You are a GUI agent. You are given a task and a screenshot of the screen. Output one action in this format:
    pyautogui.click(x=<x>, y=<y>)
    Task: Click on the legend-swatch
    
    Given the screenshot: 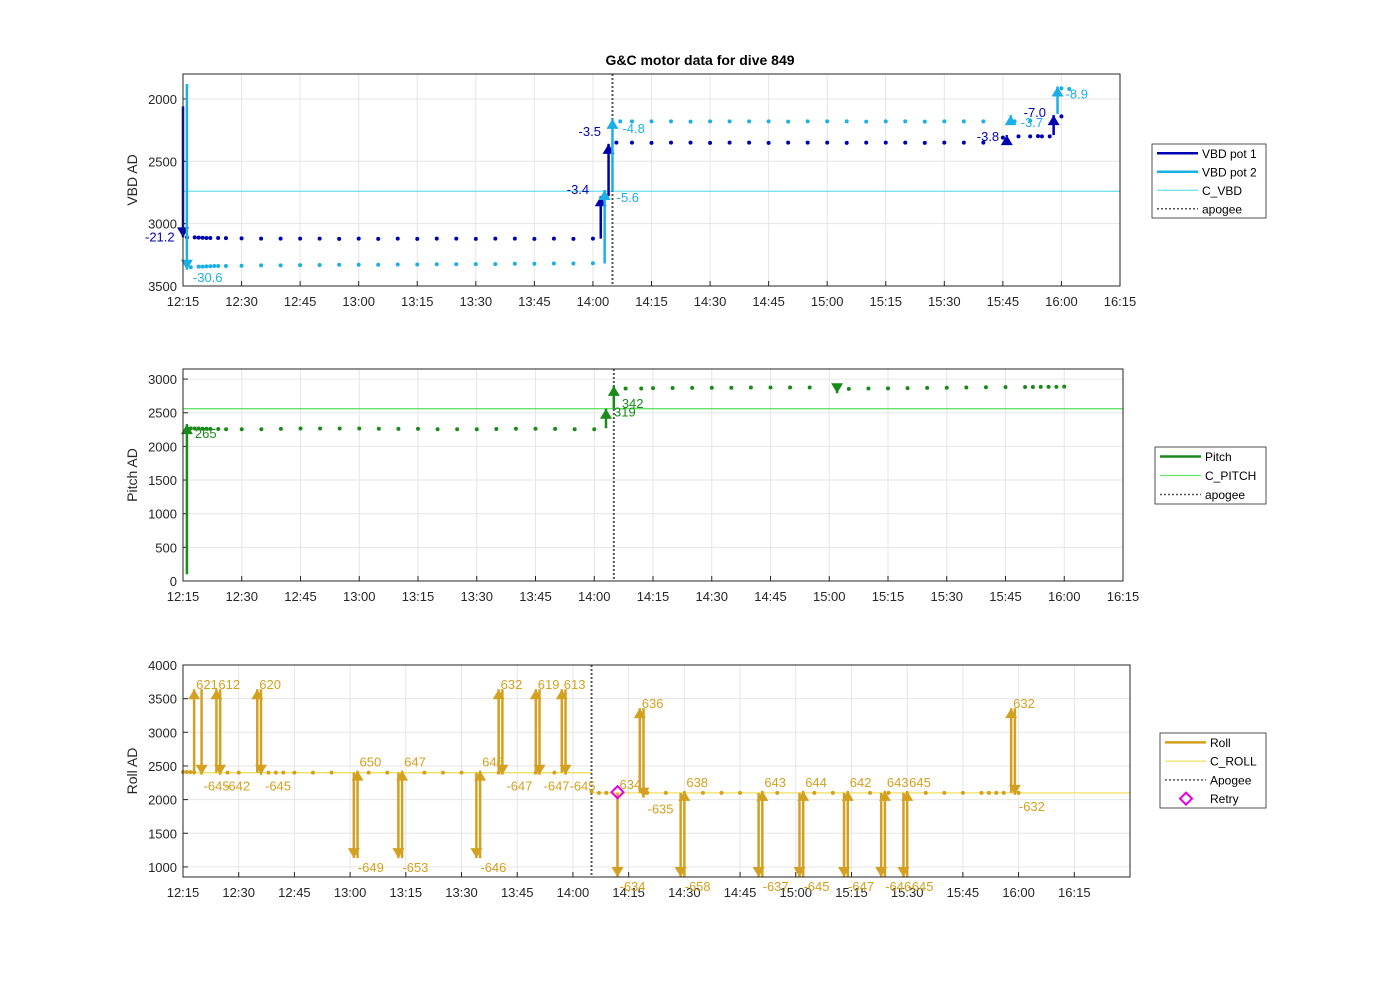 What is the action you would take?
    pyautogui.click(x=1186, y=799)
    